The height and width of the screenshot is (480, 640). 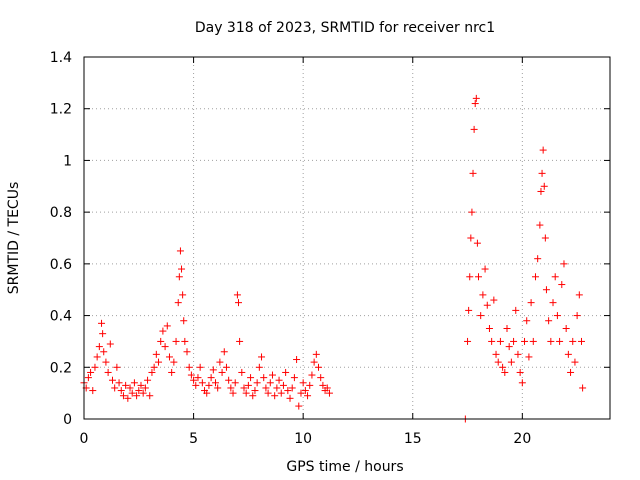 What do you see at coordinates (61, 265) in the screenshot?
I see `y-tick-label: 0.6` at bounding box center [61, 265].